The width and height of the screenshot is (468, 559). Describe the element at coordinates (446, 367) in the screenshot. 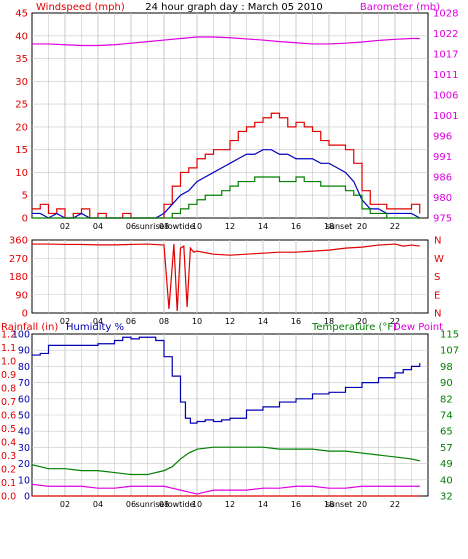

I see `tick-label: 98` at that location.